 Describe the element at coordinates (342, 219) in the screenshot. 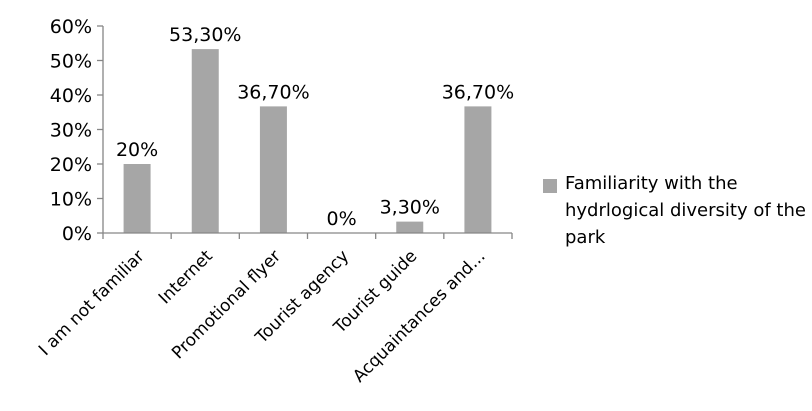

I see `data-label: 0%` at that location.